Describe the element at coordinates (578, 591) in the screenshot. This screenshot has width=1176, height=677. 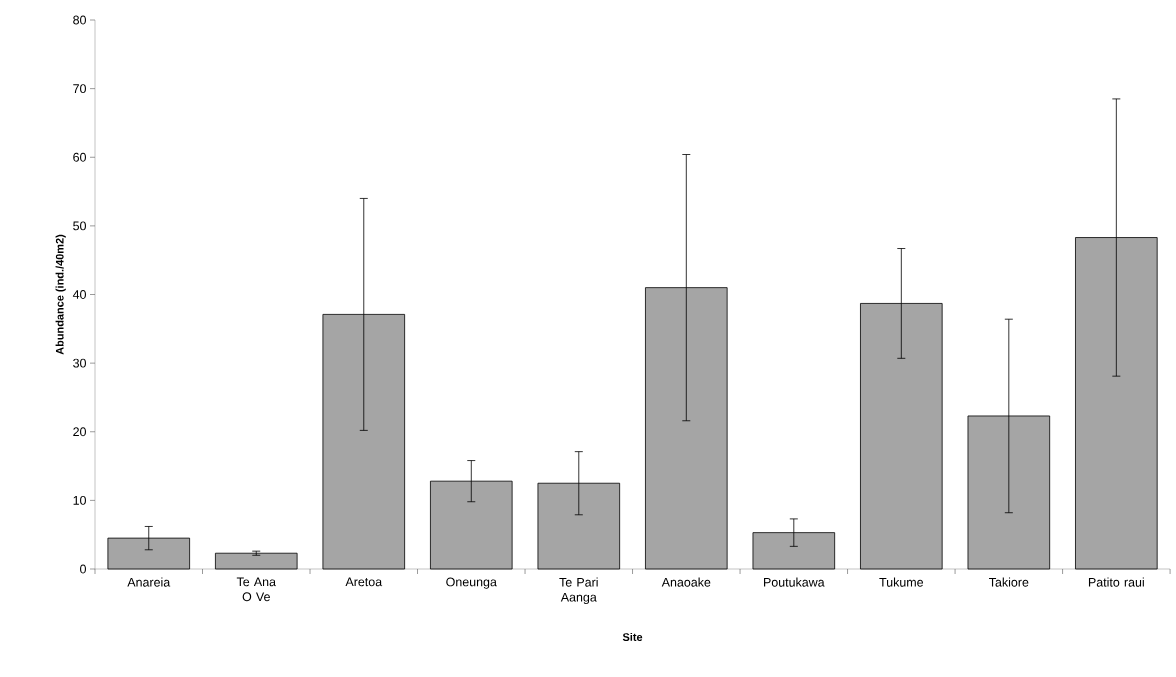
I see `x-tick-label: Te Pari Aanga` at that location.